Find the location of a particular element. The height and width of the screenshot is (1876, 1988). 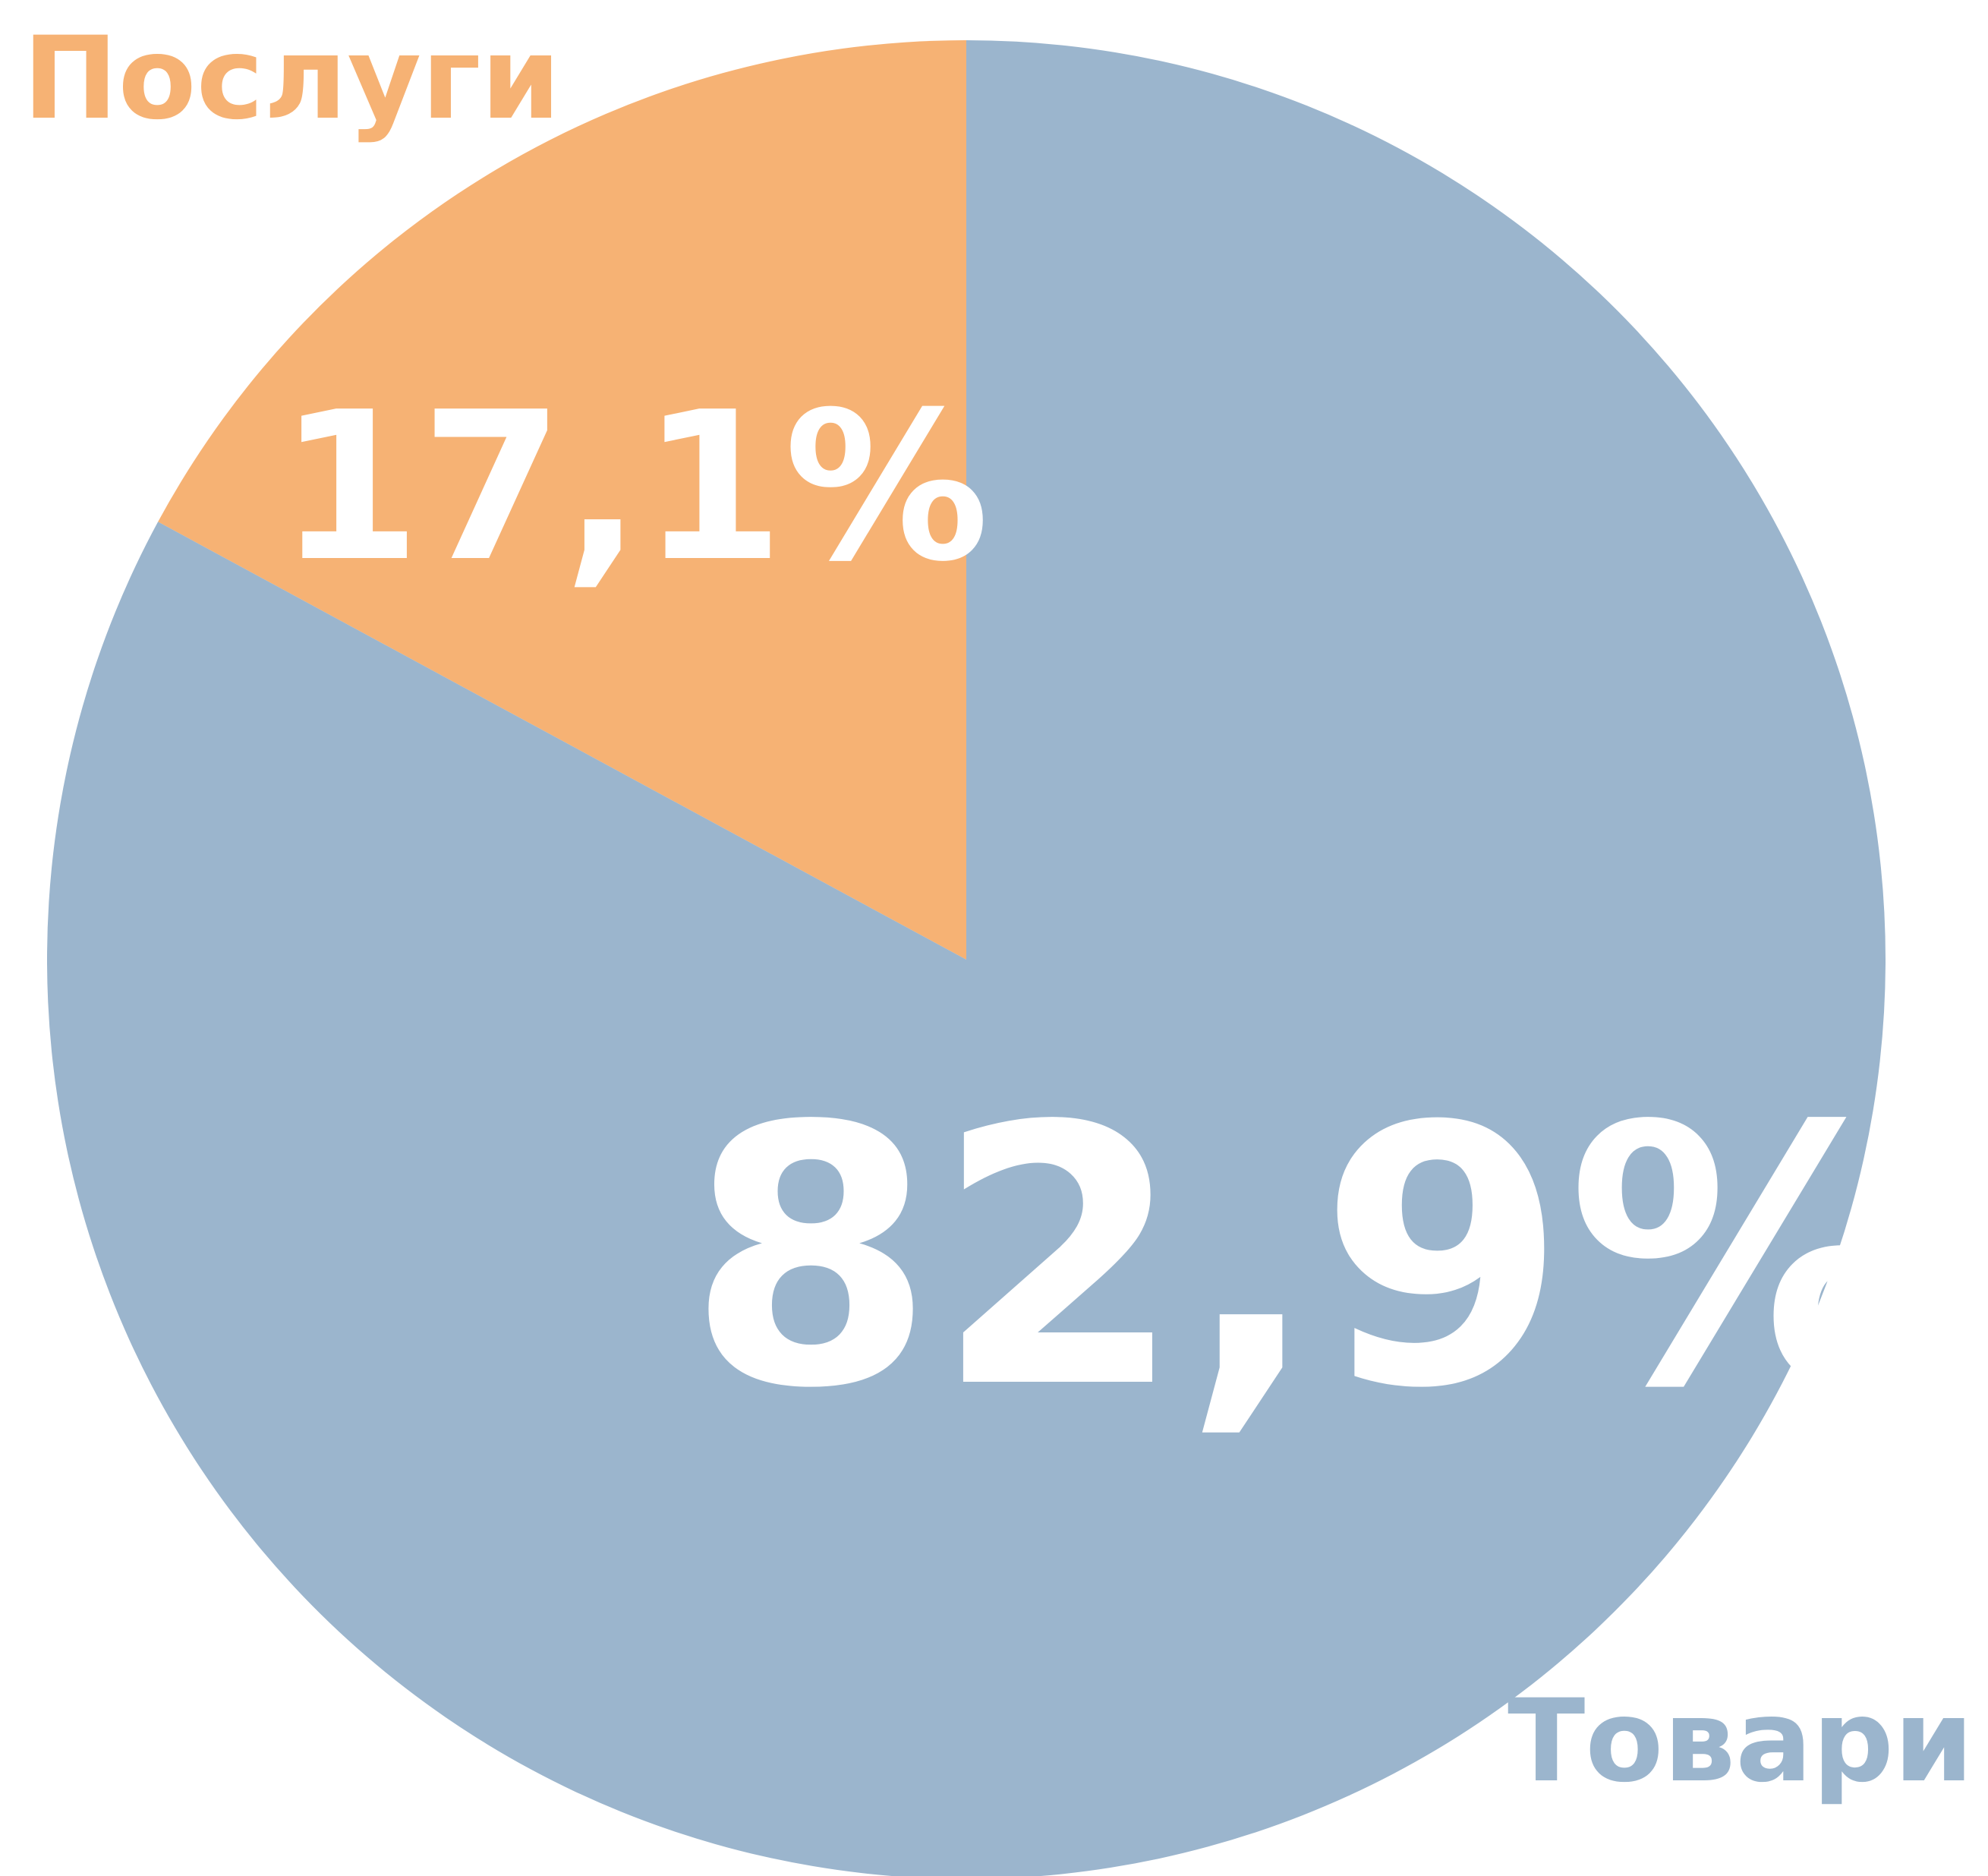

value-label: 17,1% is located at coordinates (634, 487).